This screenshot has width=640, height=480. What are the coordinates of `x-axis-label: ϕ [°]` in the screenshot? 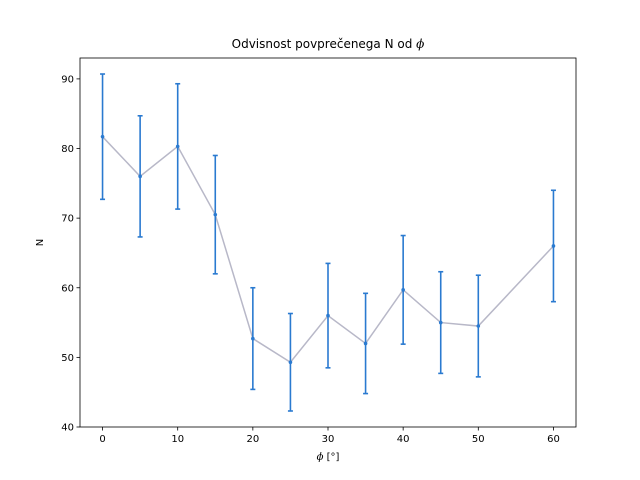 It's located at (328, 457).